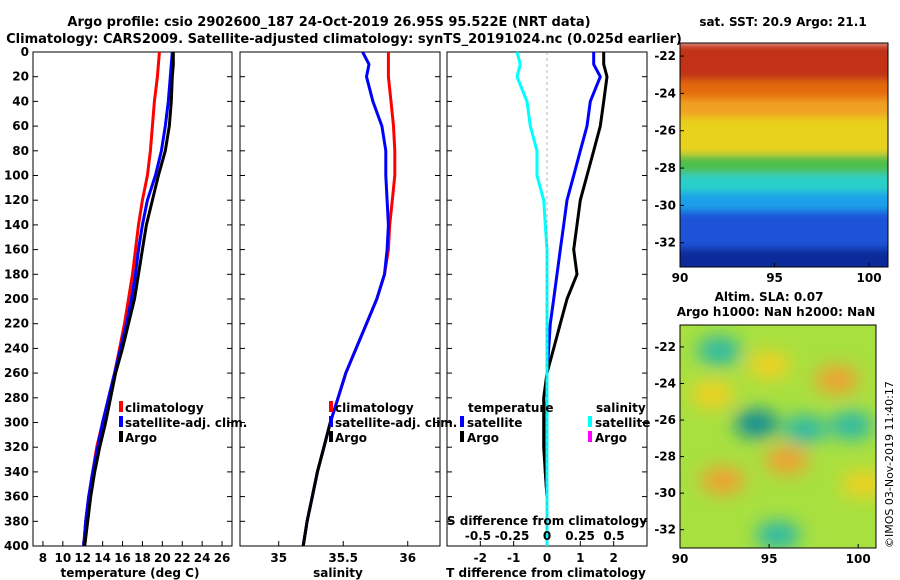  I want to click on salinity-difference-ticks: -0.5 -0.25 0 0.25 0.5, so click(545, 536).